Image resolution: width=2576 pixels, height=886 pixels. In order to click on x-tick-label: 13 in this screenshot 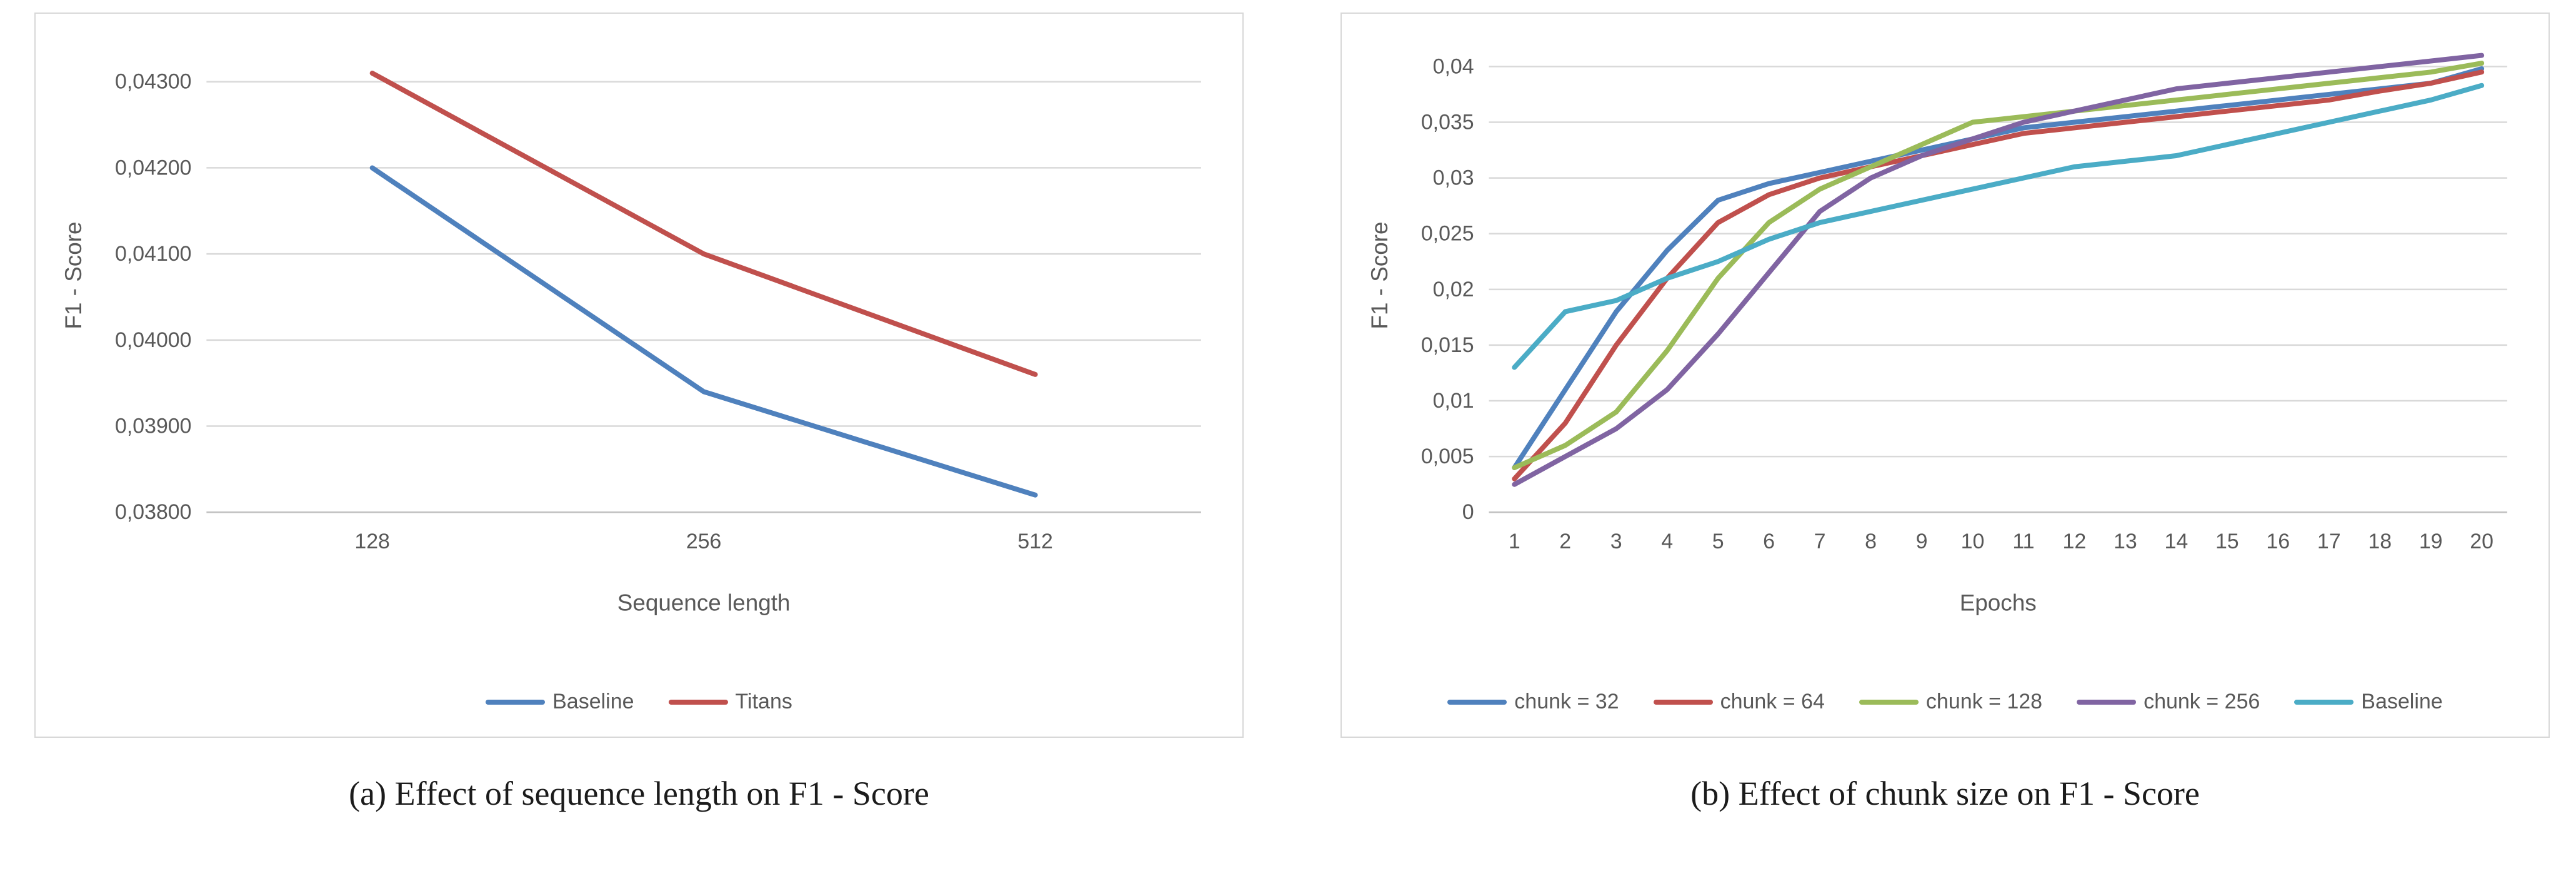, I will do `click(2125, 541)`.